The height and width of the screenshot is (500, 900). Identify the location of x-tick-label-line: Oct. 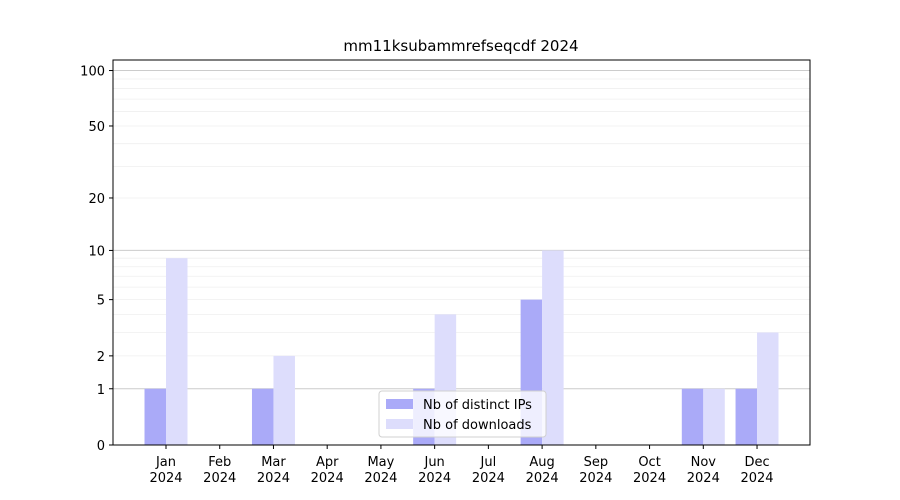
(649, 462).